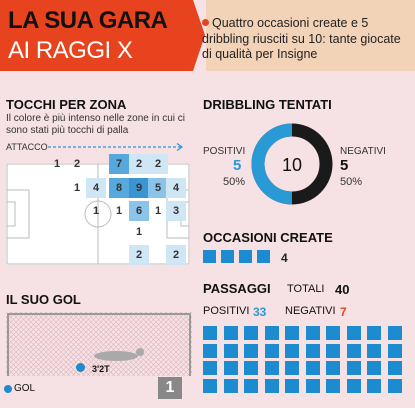 This screenshot has height=408, width=415. What do you see at coordinates (176, 211) in the screenshot?
I see `heatmap-cell: 3` at bounding box center [176, 211].